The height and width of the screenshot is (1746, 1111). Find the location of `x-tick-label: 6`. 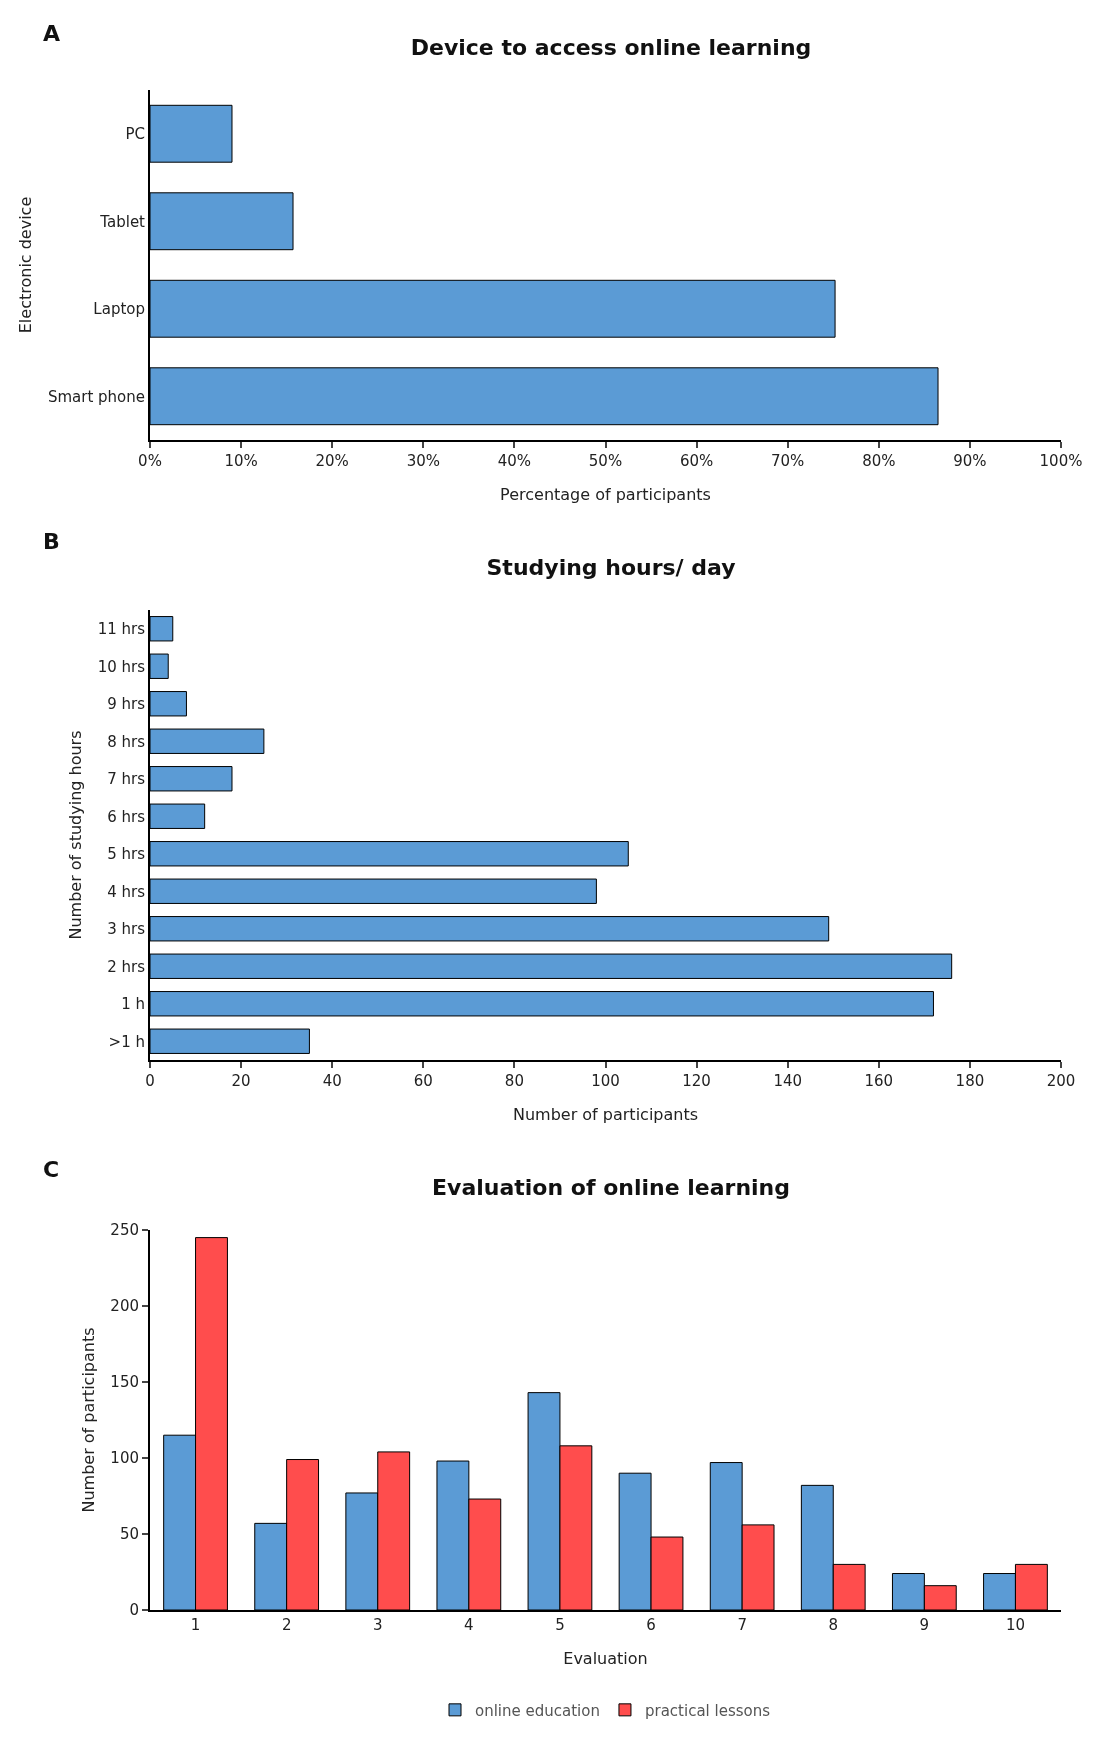

x-tick-label: 6 is located at coordinates (651, 1625).